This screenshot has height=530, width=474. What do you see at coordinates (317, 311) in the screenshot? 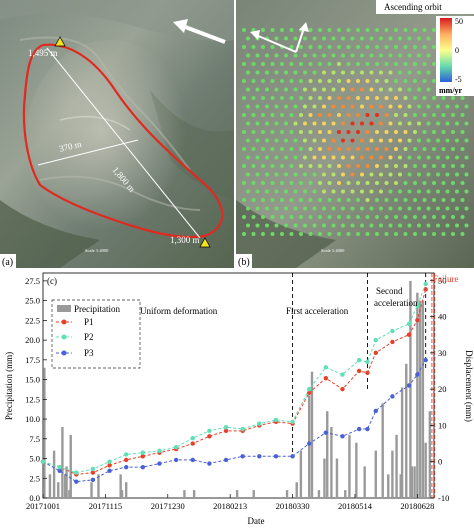
I see `annotation-first: First acceleration` at bounding box center [317, 311].